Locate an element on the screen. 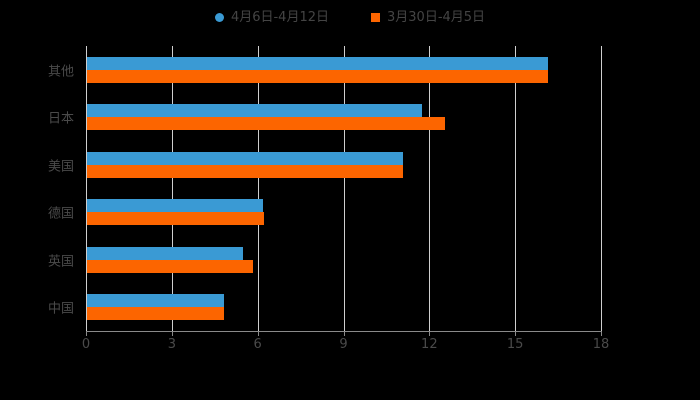 The image size is (700, 400). x-tick-label-0: 0 is located at coordinates (86, 344).